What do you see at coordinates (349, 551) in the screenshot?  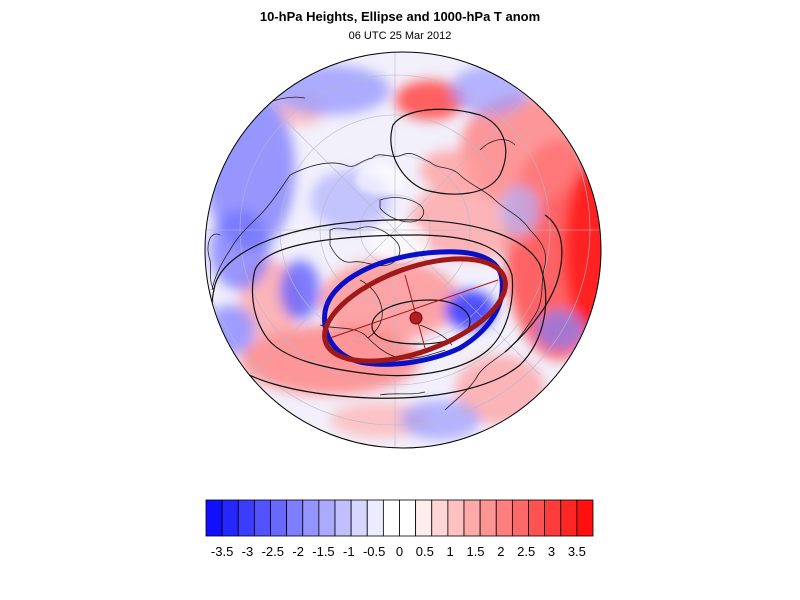 I see `colorbar-label: -1` at bounding box center [349, 551].